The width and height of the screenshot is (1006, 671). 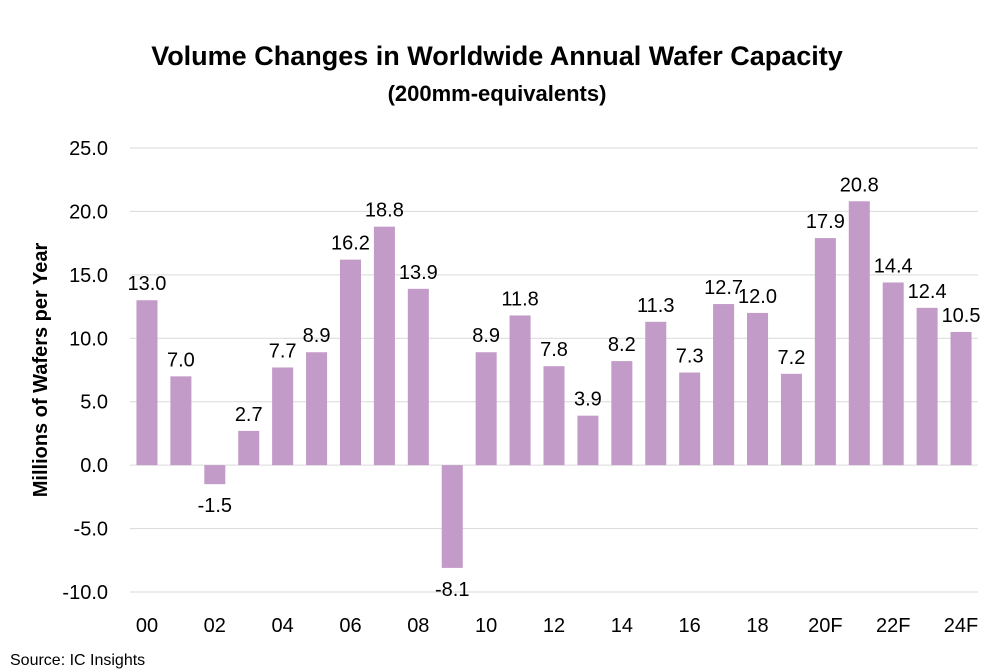 What do you see at coordinates (757, 297) in the screenshot?
I see `data-label: 12.0` at bounding box center [757, 297].